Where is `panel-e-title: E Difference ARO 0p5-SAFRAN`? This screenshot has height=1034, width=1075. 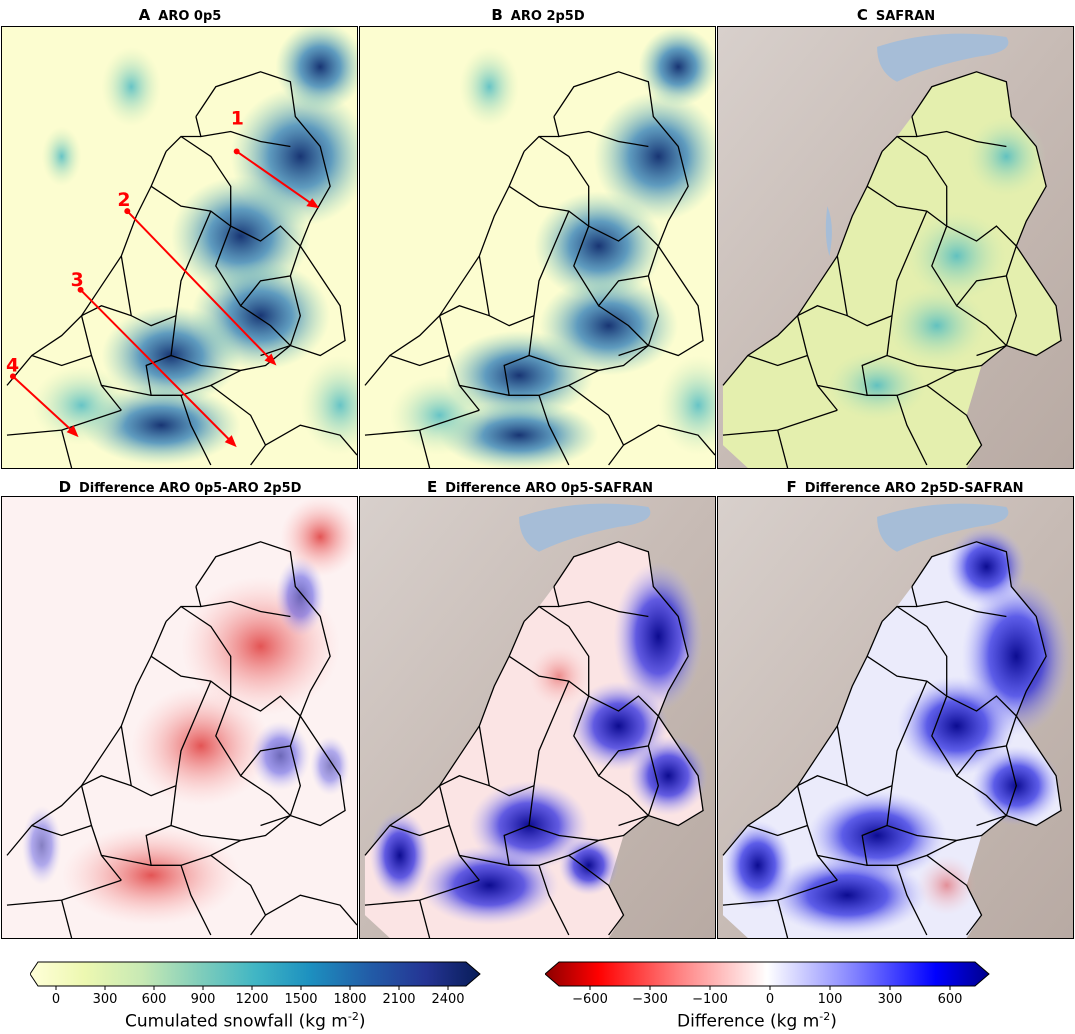
panel-e-title: E Difference ARO 0p5-SAFRAN is located at coordinates (540, 487).